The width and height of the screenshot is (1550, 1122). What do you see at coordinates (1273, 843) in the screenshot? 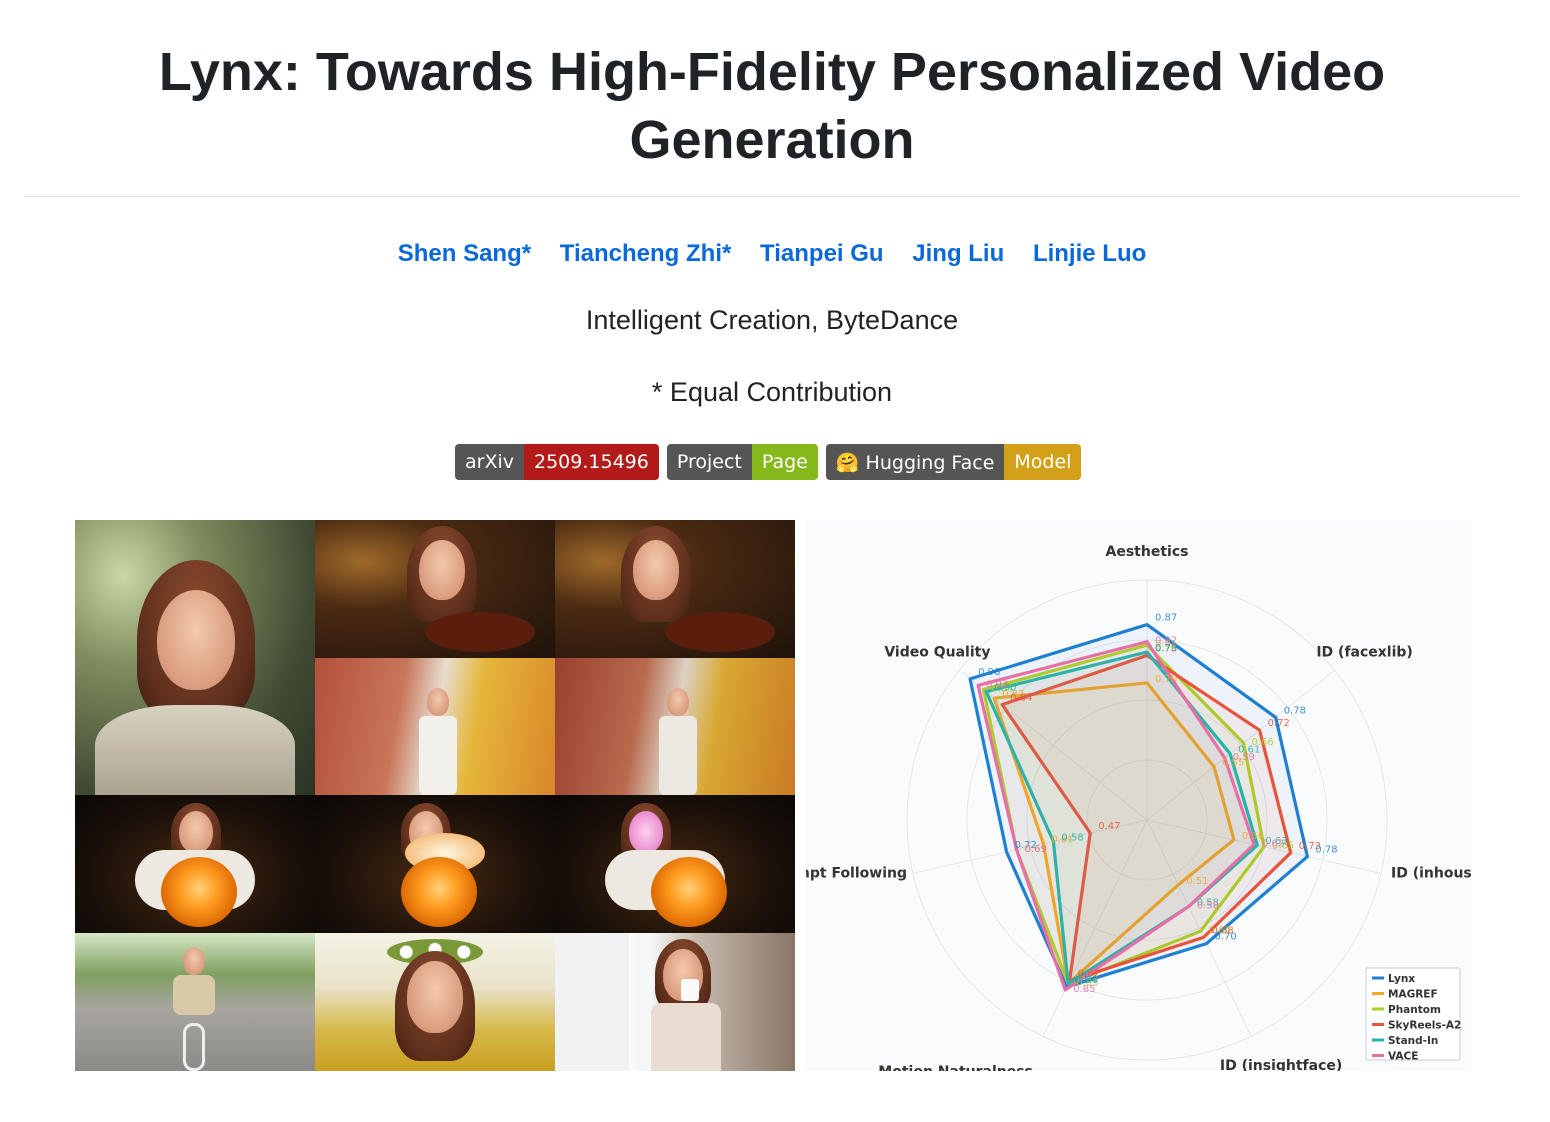
I see `value-label: 0.62` at bounding box center [1273, 843].